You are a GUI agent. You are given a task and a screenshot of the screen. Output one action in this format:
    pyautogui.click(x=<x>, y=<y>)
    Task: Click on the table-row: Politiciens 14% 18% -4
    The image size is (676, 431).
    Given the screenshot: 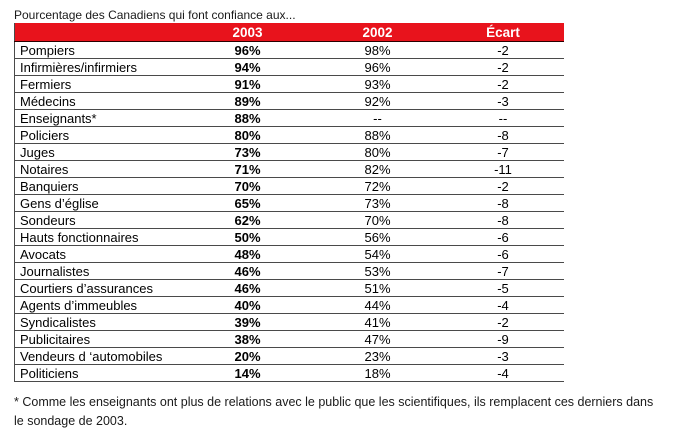 What is the action you would take?
    pyautogui.click(x=289, y=373)
    